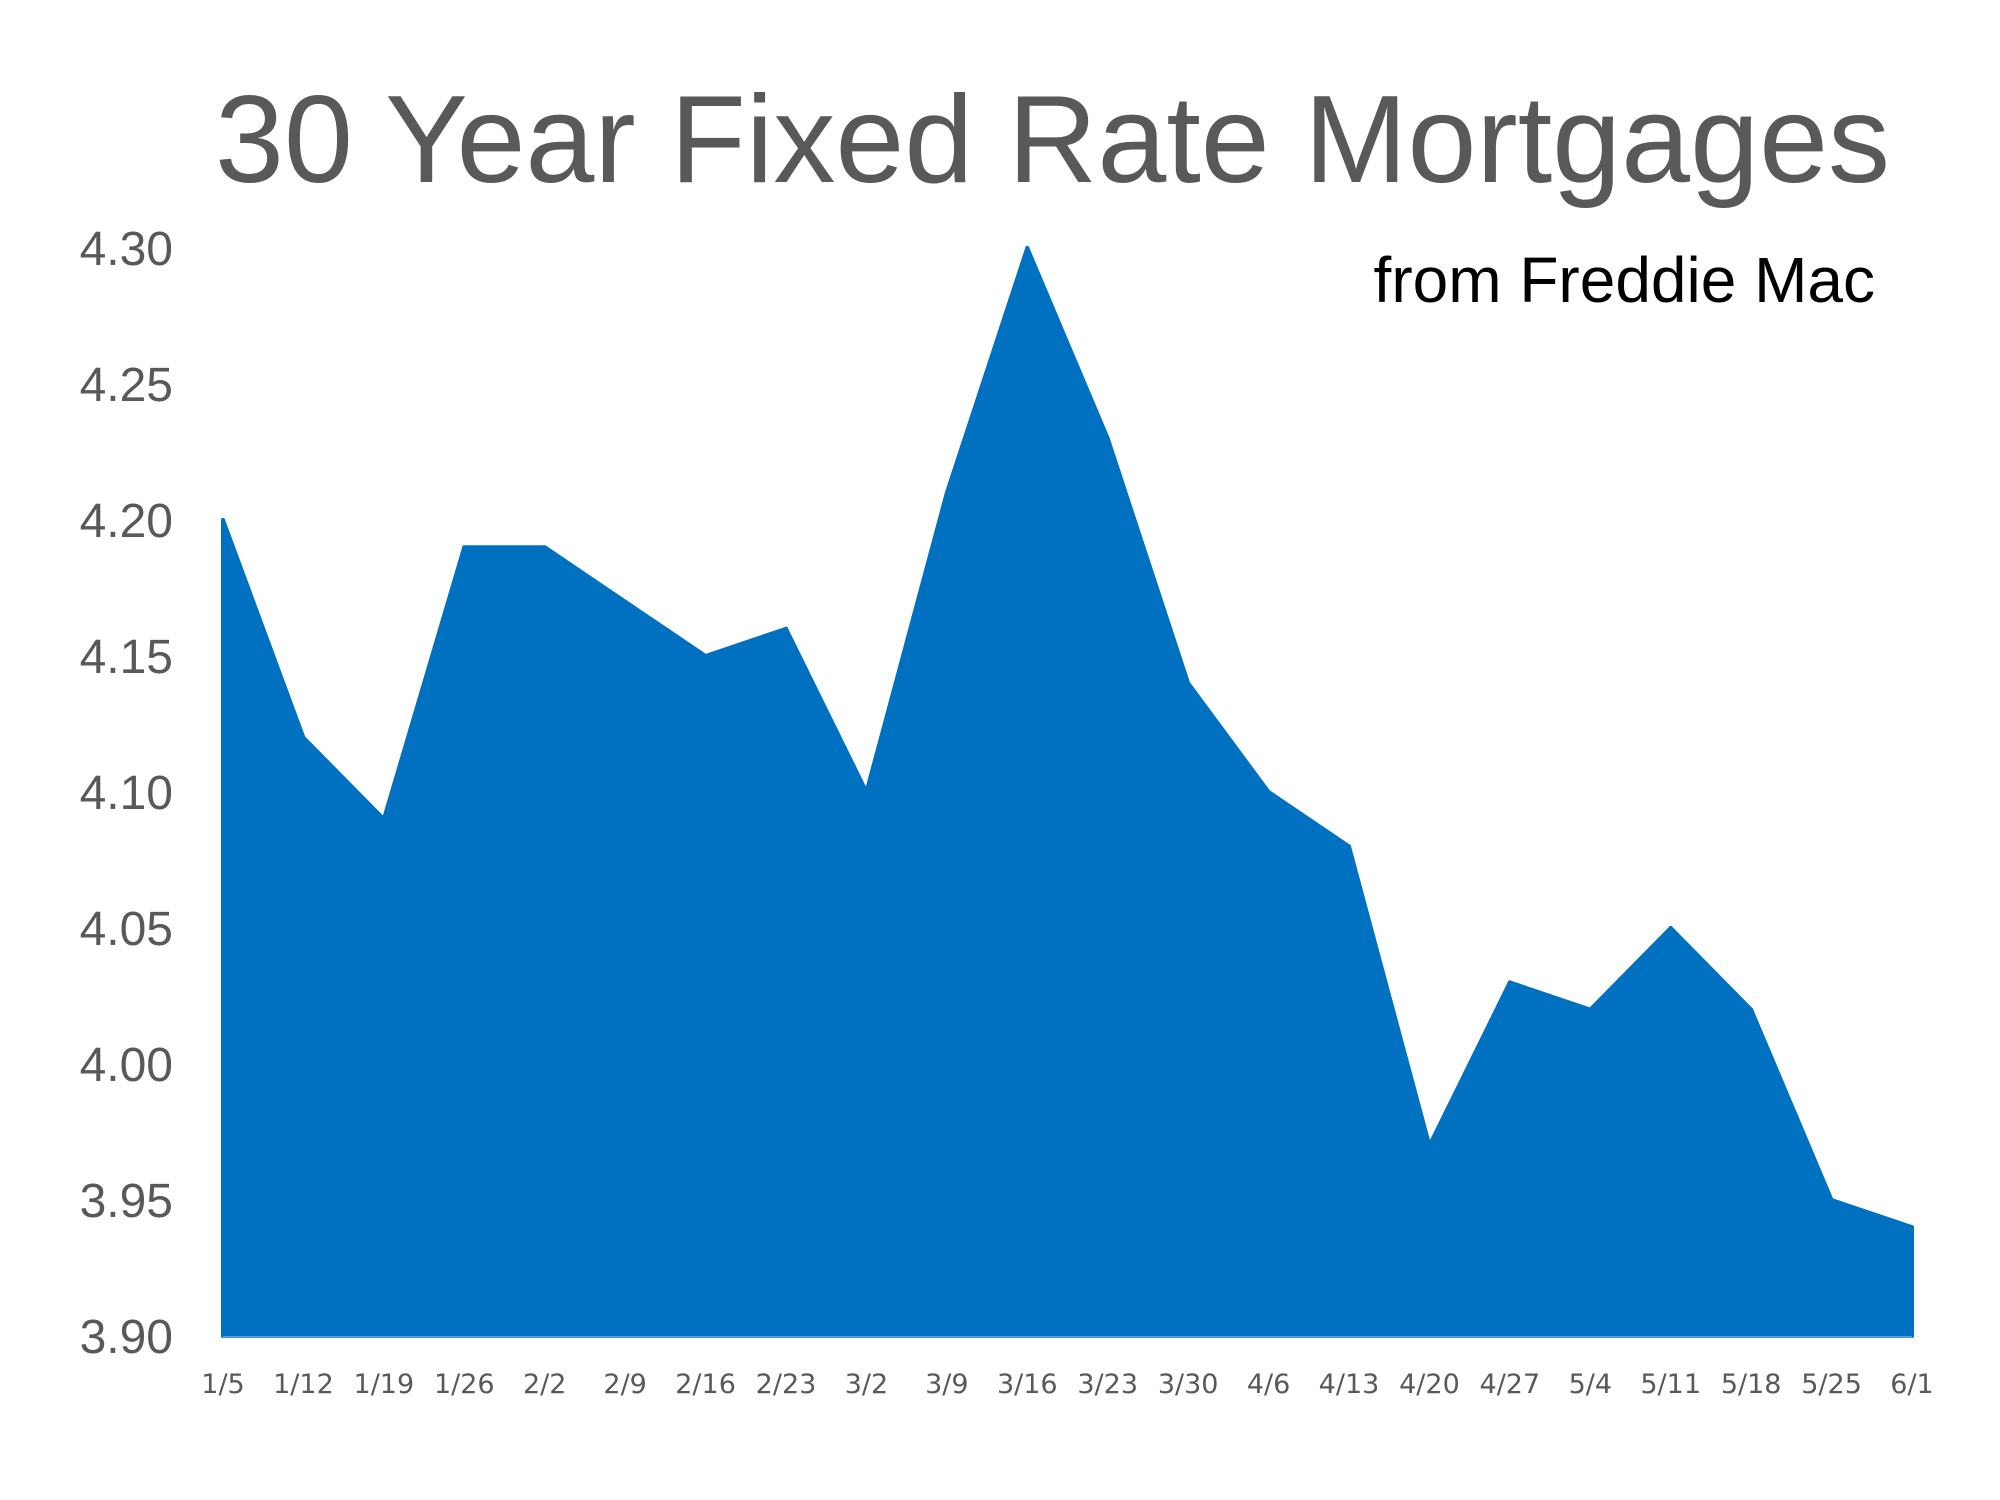 This screenshot has height=1500, width=2000. What do you see at coordinates (1268, 1384) in the screenshot?
I see `x-tick-label: 4/6` at bounding box center [1268, 1384].